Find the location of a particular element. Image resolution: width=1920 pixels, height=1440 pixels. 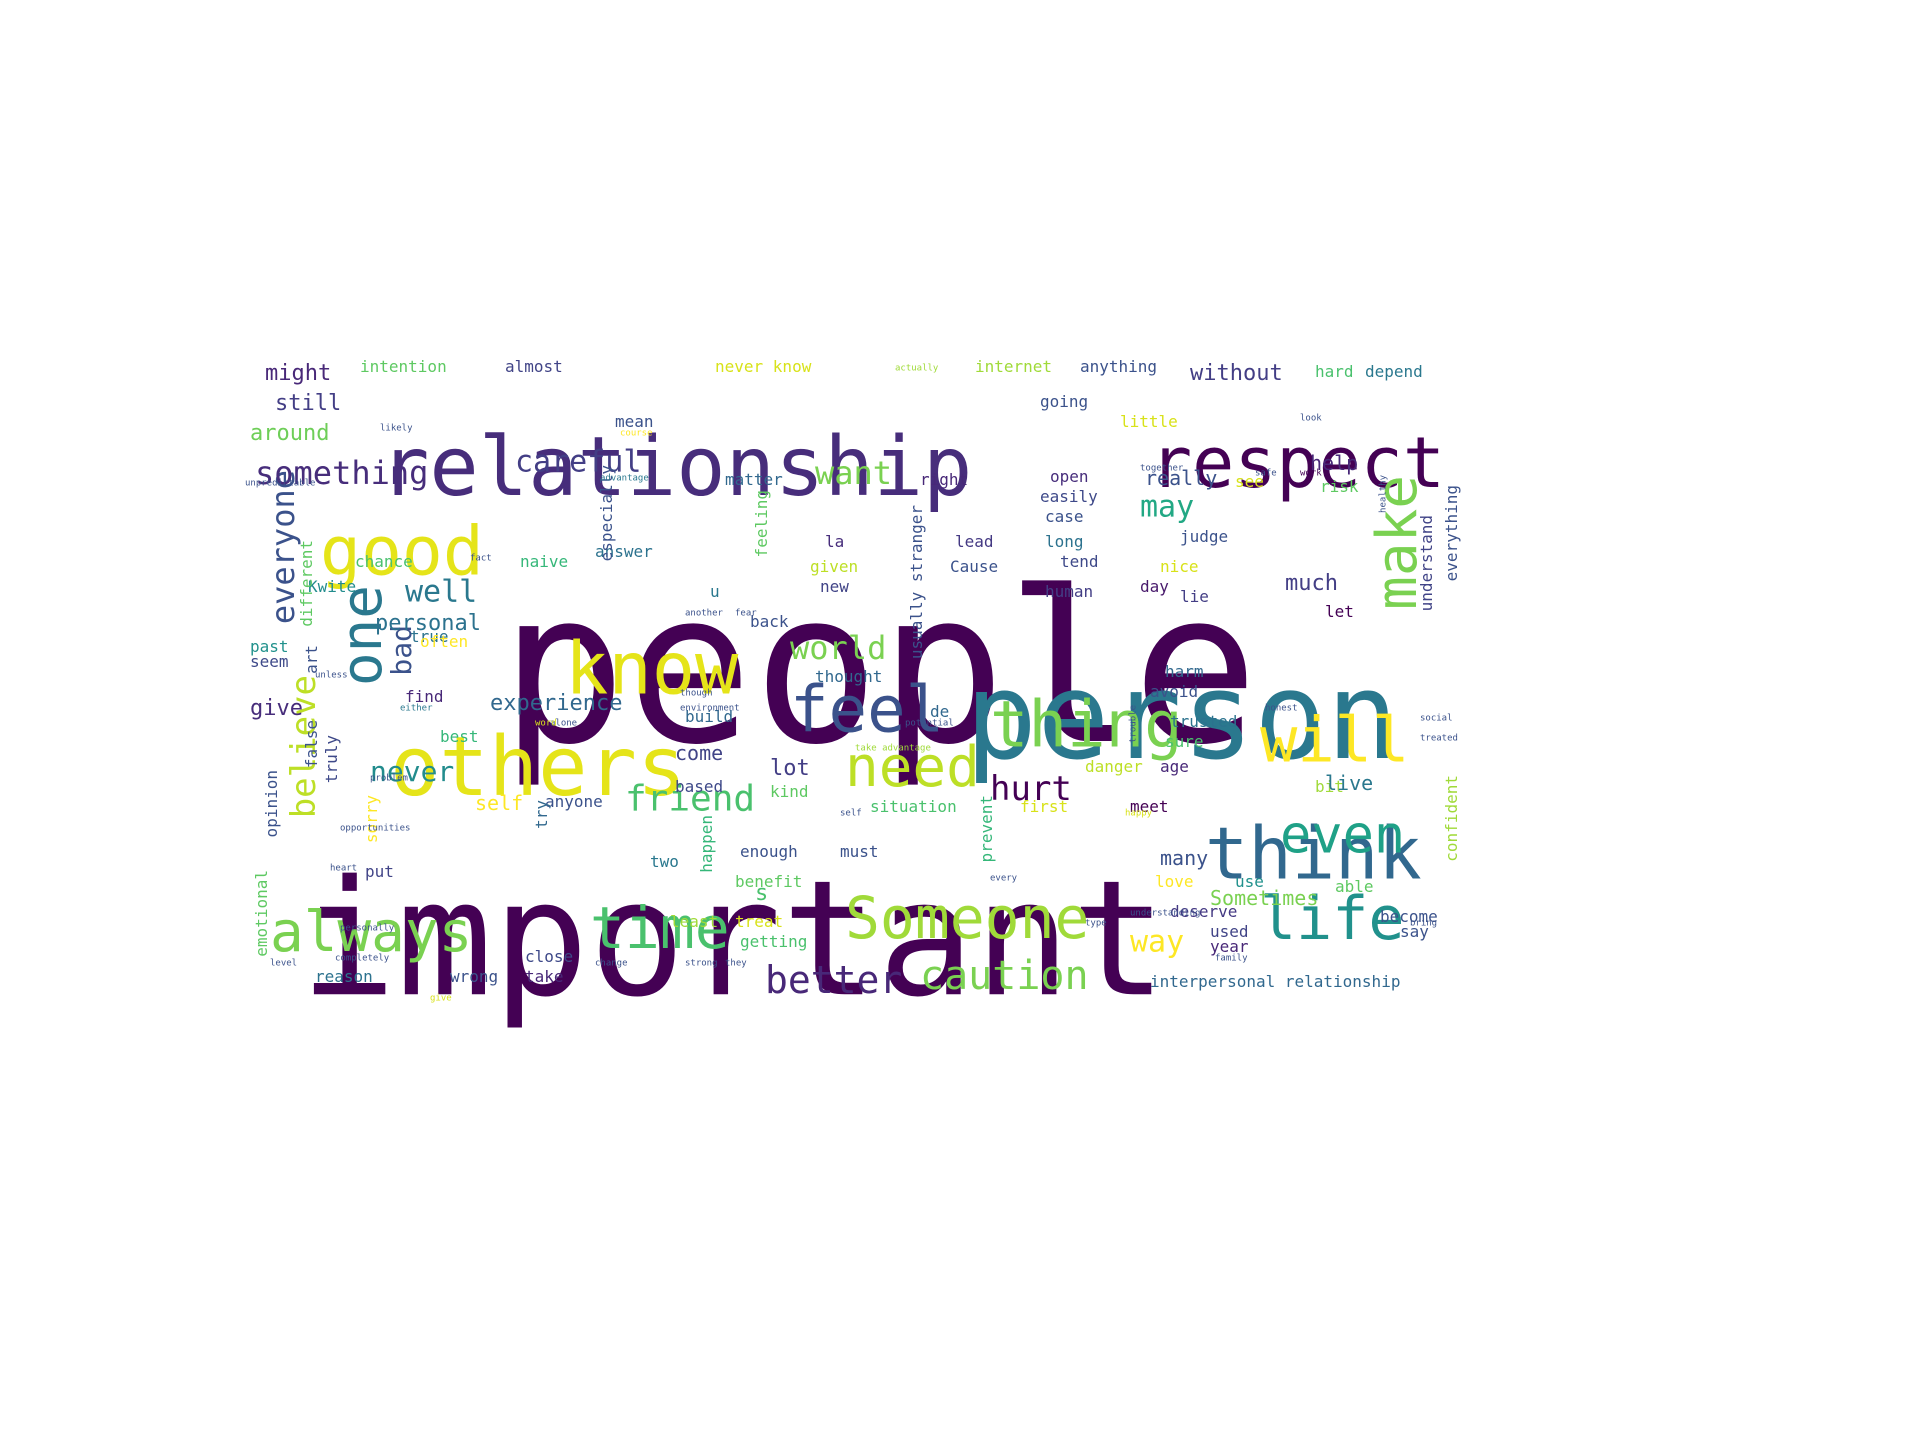

word-know: know is located at coordinates (652, 669).